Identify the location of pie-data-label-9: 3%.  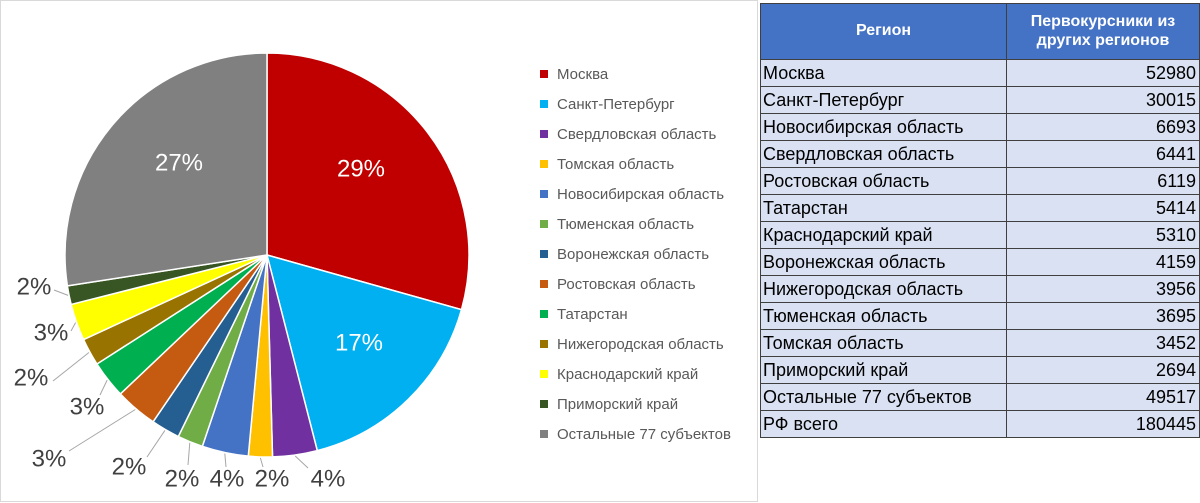
(87, 407).